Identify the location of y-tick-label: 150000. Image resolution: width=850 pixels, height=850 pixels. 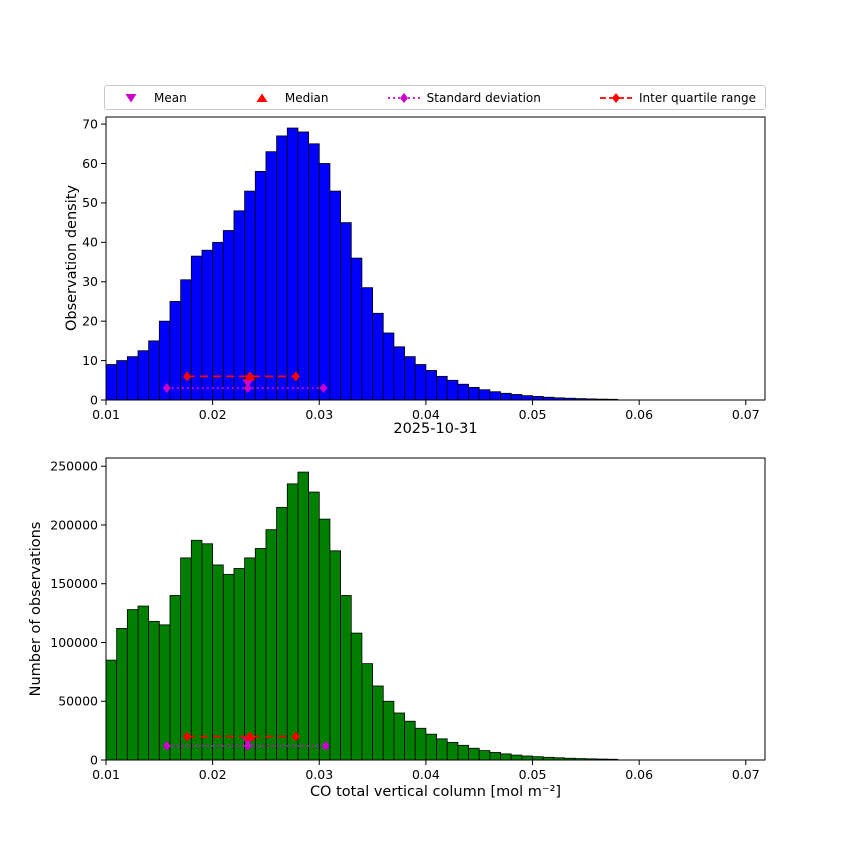
(74, 583).